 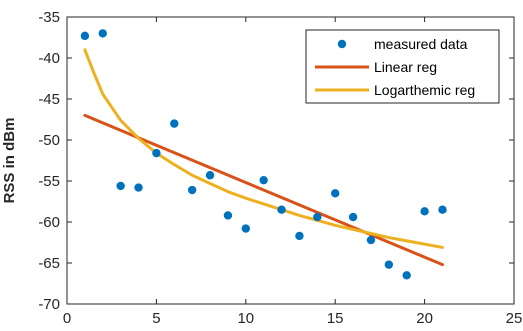 I want to click on y-tick-label: -55, so click(x=49, y=181).